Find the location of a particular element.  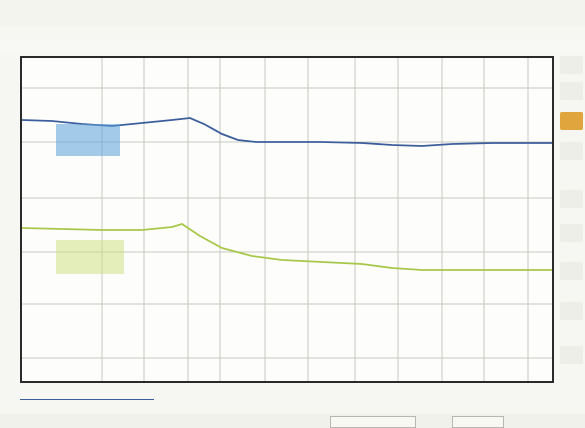

soft-key-panel is located at coordinates (572, 219).